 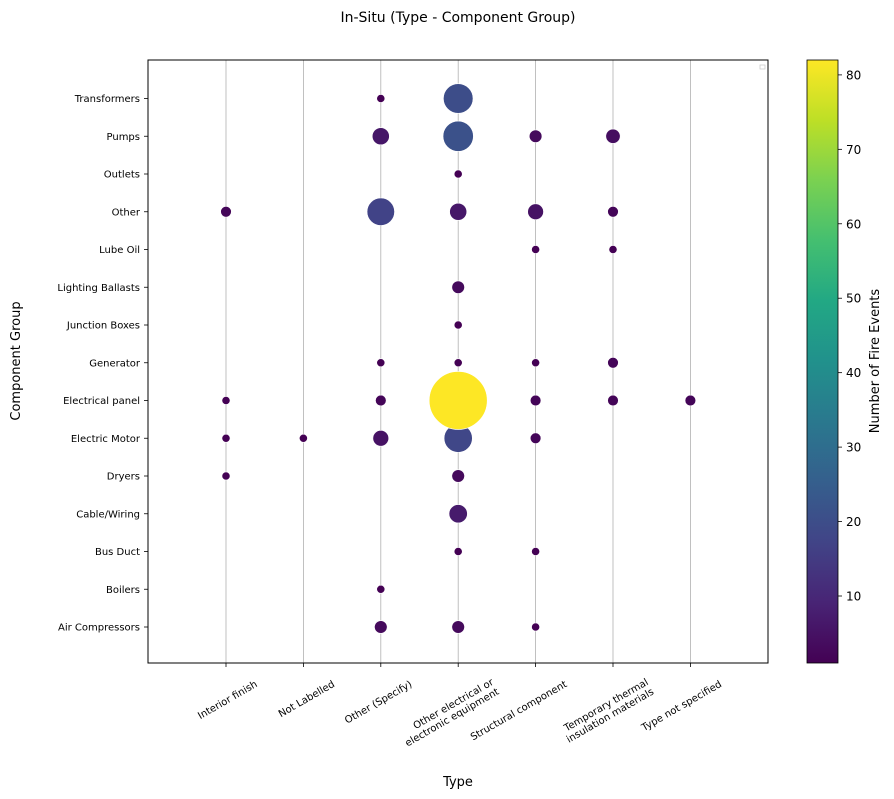 I want to click on x-axis-label: Type, so click(x=457, y=782).